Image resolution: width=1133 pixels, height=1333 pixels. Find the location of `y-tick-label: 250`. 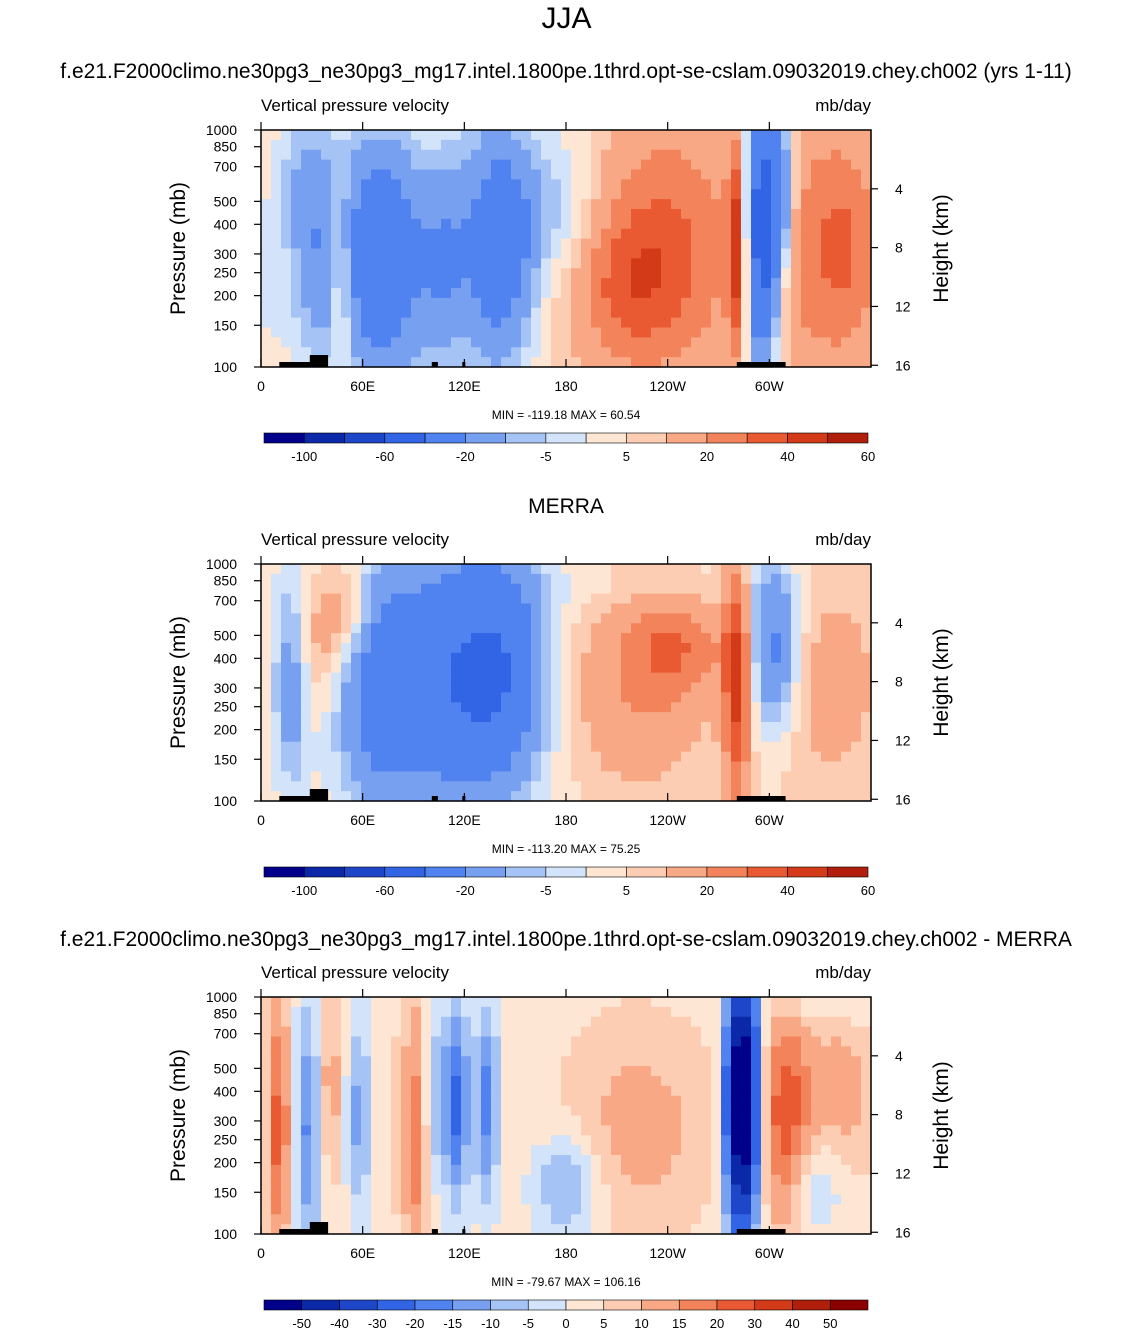

y-tick-label: 250 is located at coordinates (226, 707).